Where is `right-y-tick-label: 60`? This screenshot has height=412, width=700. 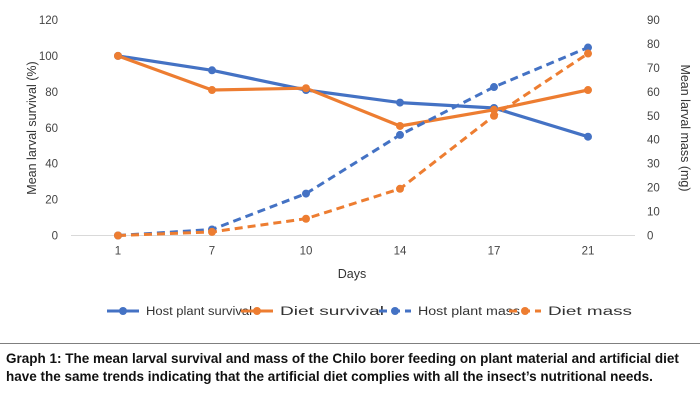 right-y-tick-label: 60 is located at coordinates (653, 93).